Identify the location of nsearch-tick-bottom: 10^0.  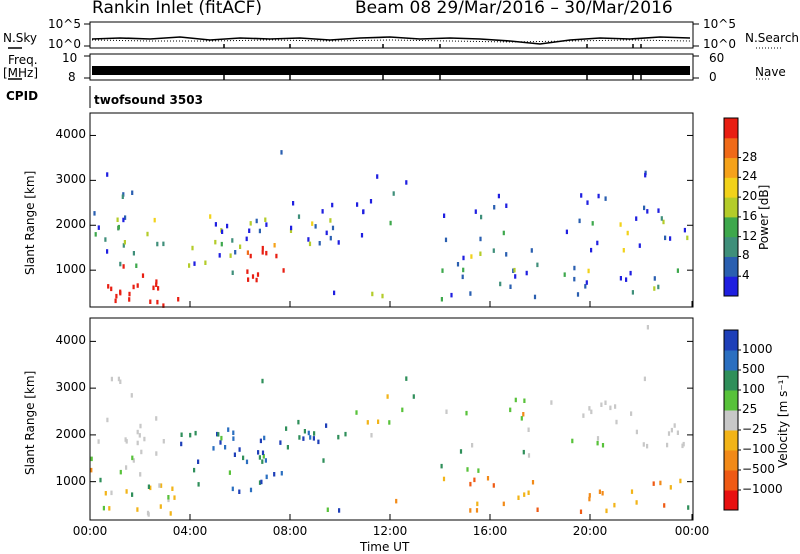
(719, 44).